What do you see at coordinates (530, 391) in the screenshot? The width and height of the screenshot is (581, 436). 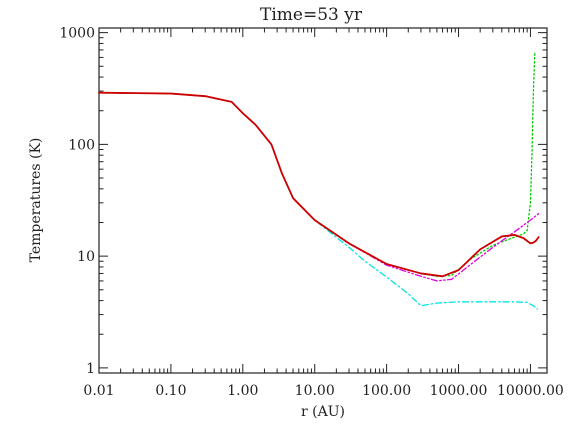 I see `x-tick-label: 10000.00` at bounding box center [530, 391].